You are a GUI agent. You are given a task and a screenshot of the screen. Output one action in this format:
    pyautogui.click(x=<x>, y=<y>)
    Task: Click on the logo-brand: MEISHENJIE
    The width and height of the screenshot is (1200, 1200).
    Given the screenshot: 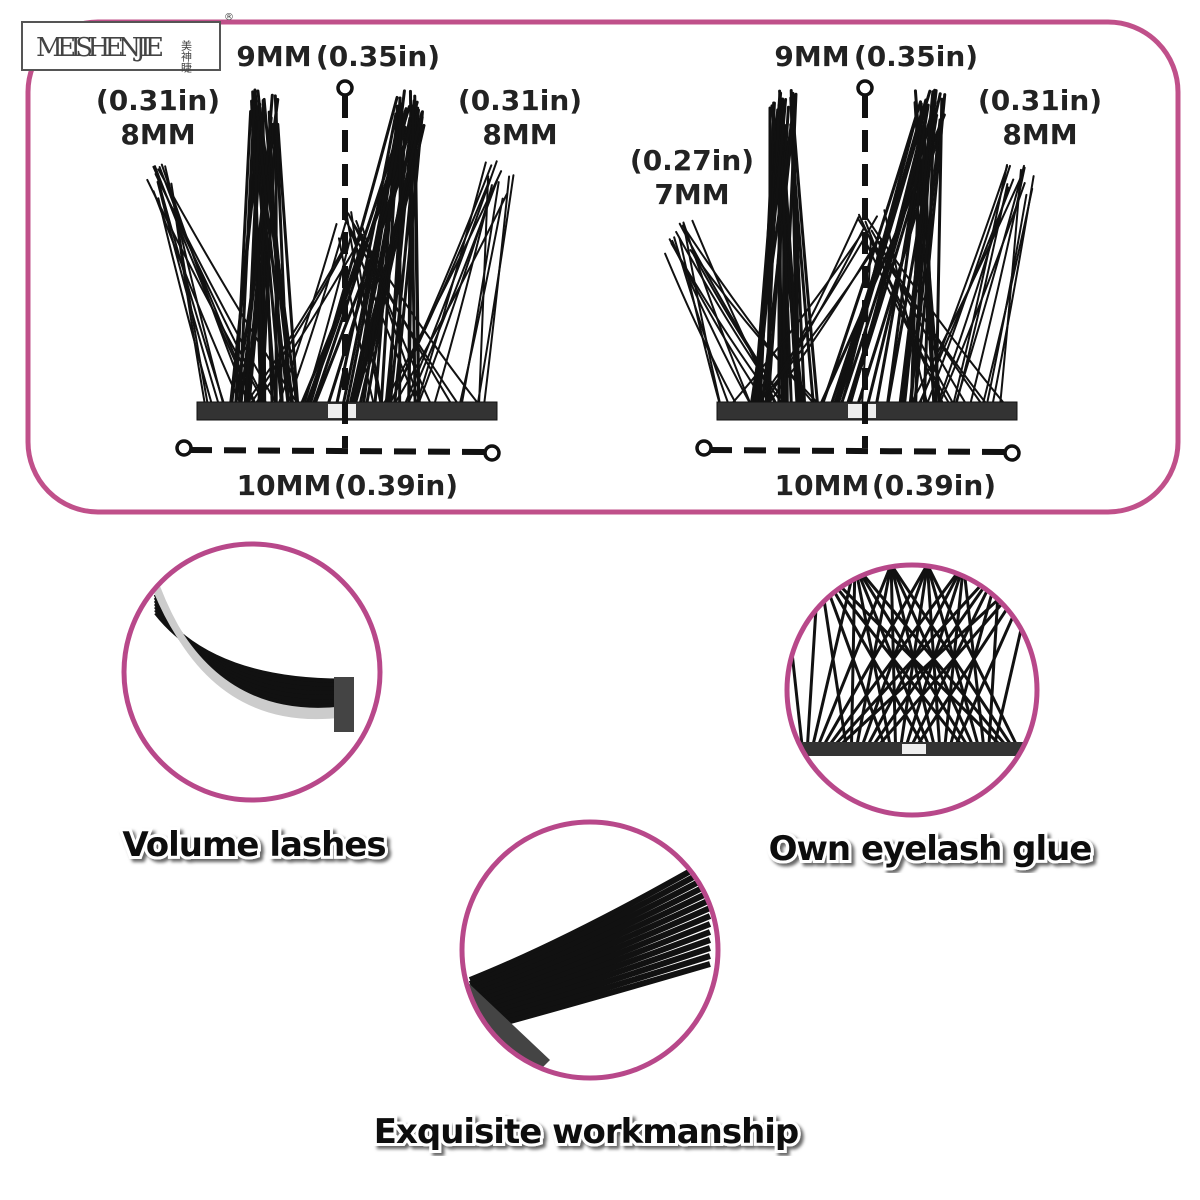 What is the action you would take?
    pyautogui.click(x=100, y=48)
    